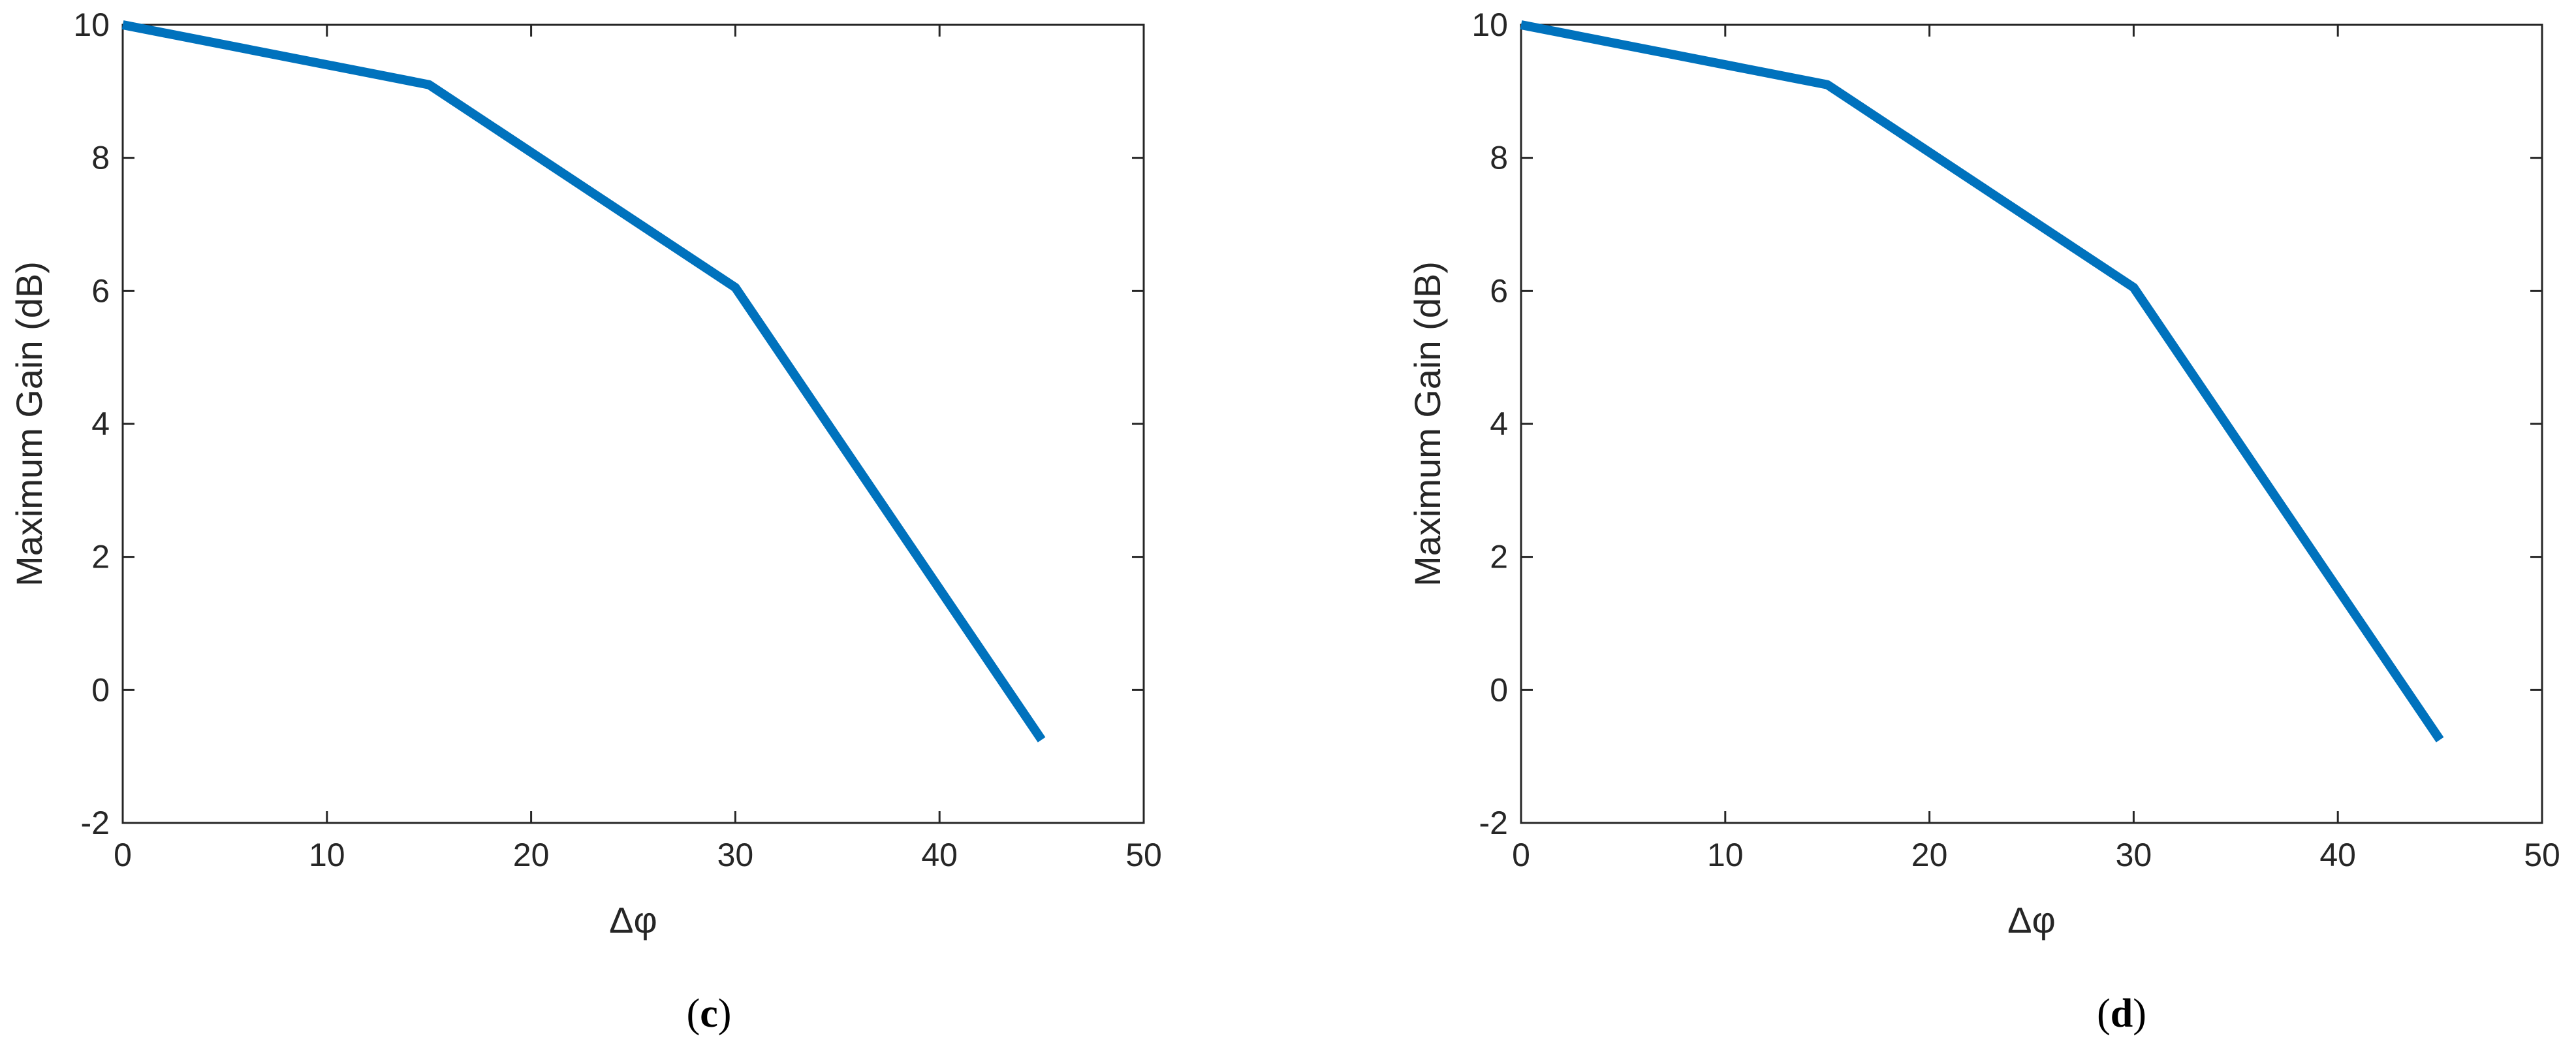 The height and width of the screenshot is (1045, 2576). What do you see at coordinates (2121, 1013) in the screenshot?
I see `panel-caption: (d)` at bounding box center [2121, 1013].